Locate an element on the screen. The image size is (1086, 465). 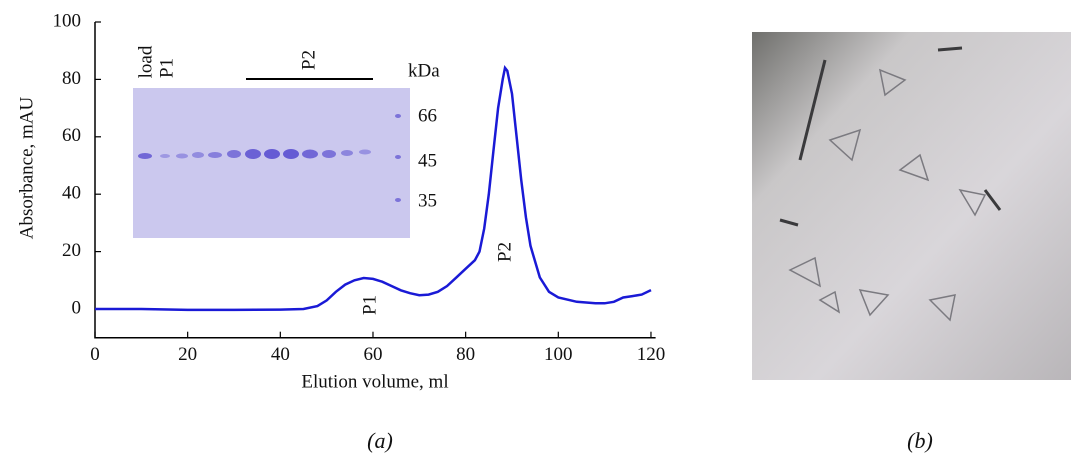
marker-unit: kDa is located at coordinates (424, 70).